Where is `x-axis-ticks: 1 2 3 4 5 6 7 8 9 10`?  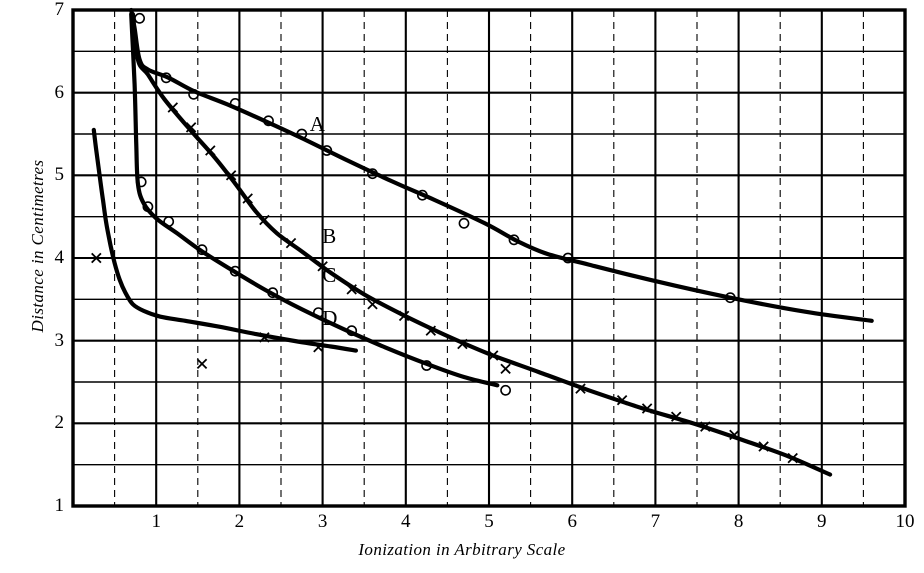 x-axis-ticks: 1 2 3 4 5 6 7 8 9 10 is located at coordinates (462, 527).